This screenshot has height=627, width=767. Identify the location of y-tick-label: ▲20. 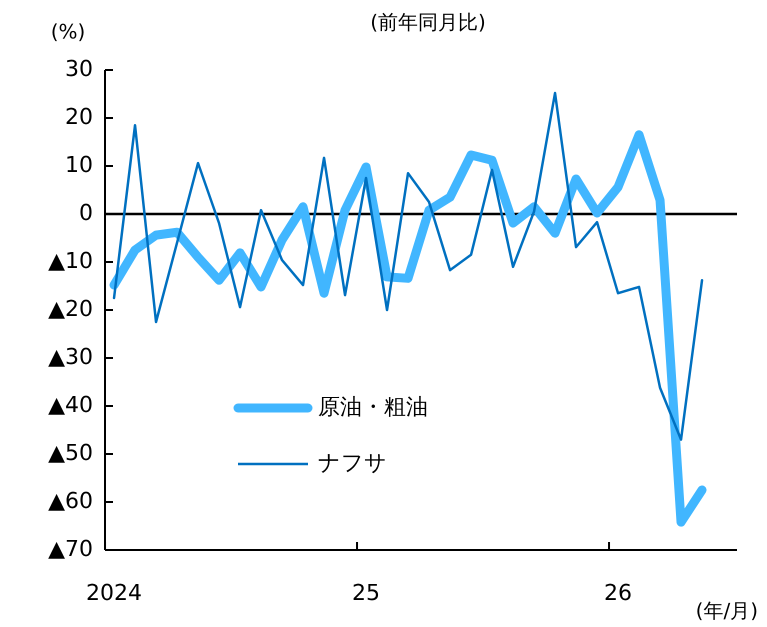
(70, 309).